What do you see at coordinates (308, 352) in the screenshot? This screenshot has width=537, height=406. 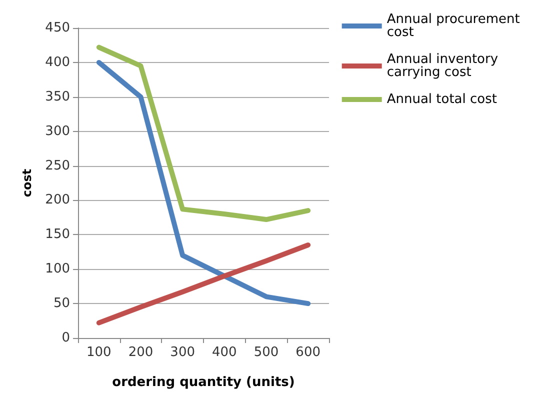 I see `x-tick-label: 600` at bounding box center [308, 352].